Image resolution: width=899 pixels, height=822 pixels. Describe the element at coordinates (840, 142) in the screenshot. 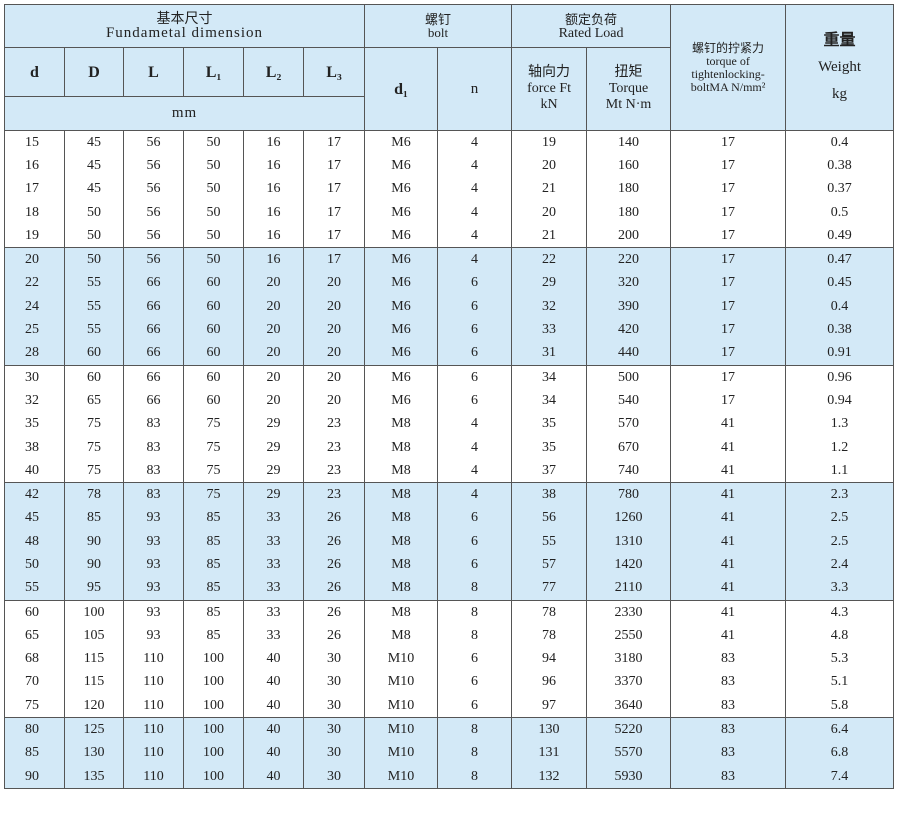

I see `table-cell: 0.4` at that location.